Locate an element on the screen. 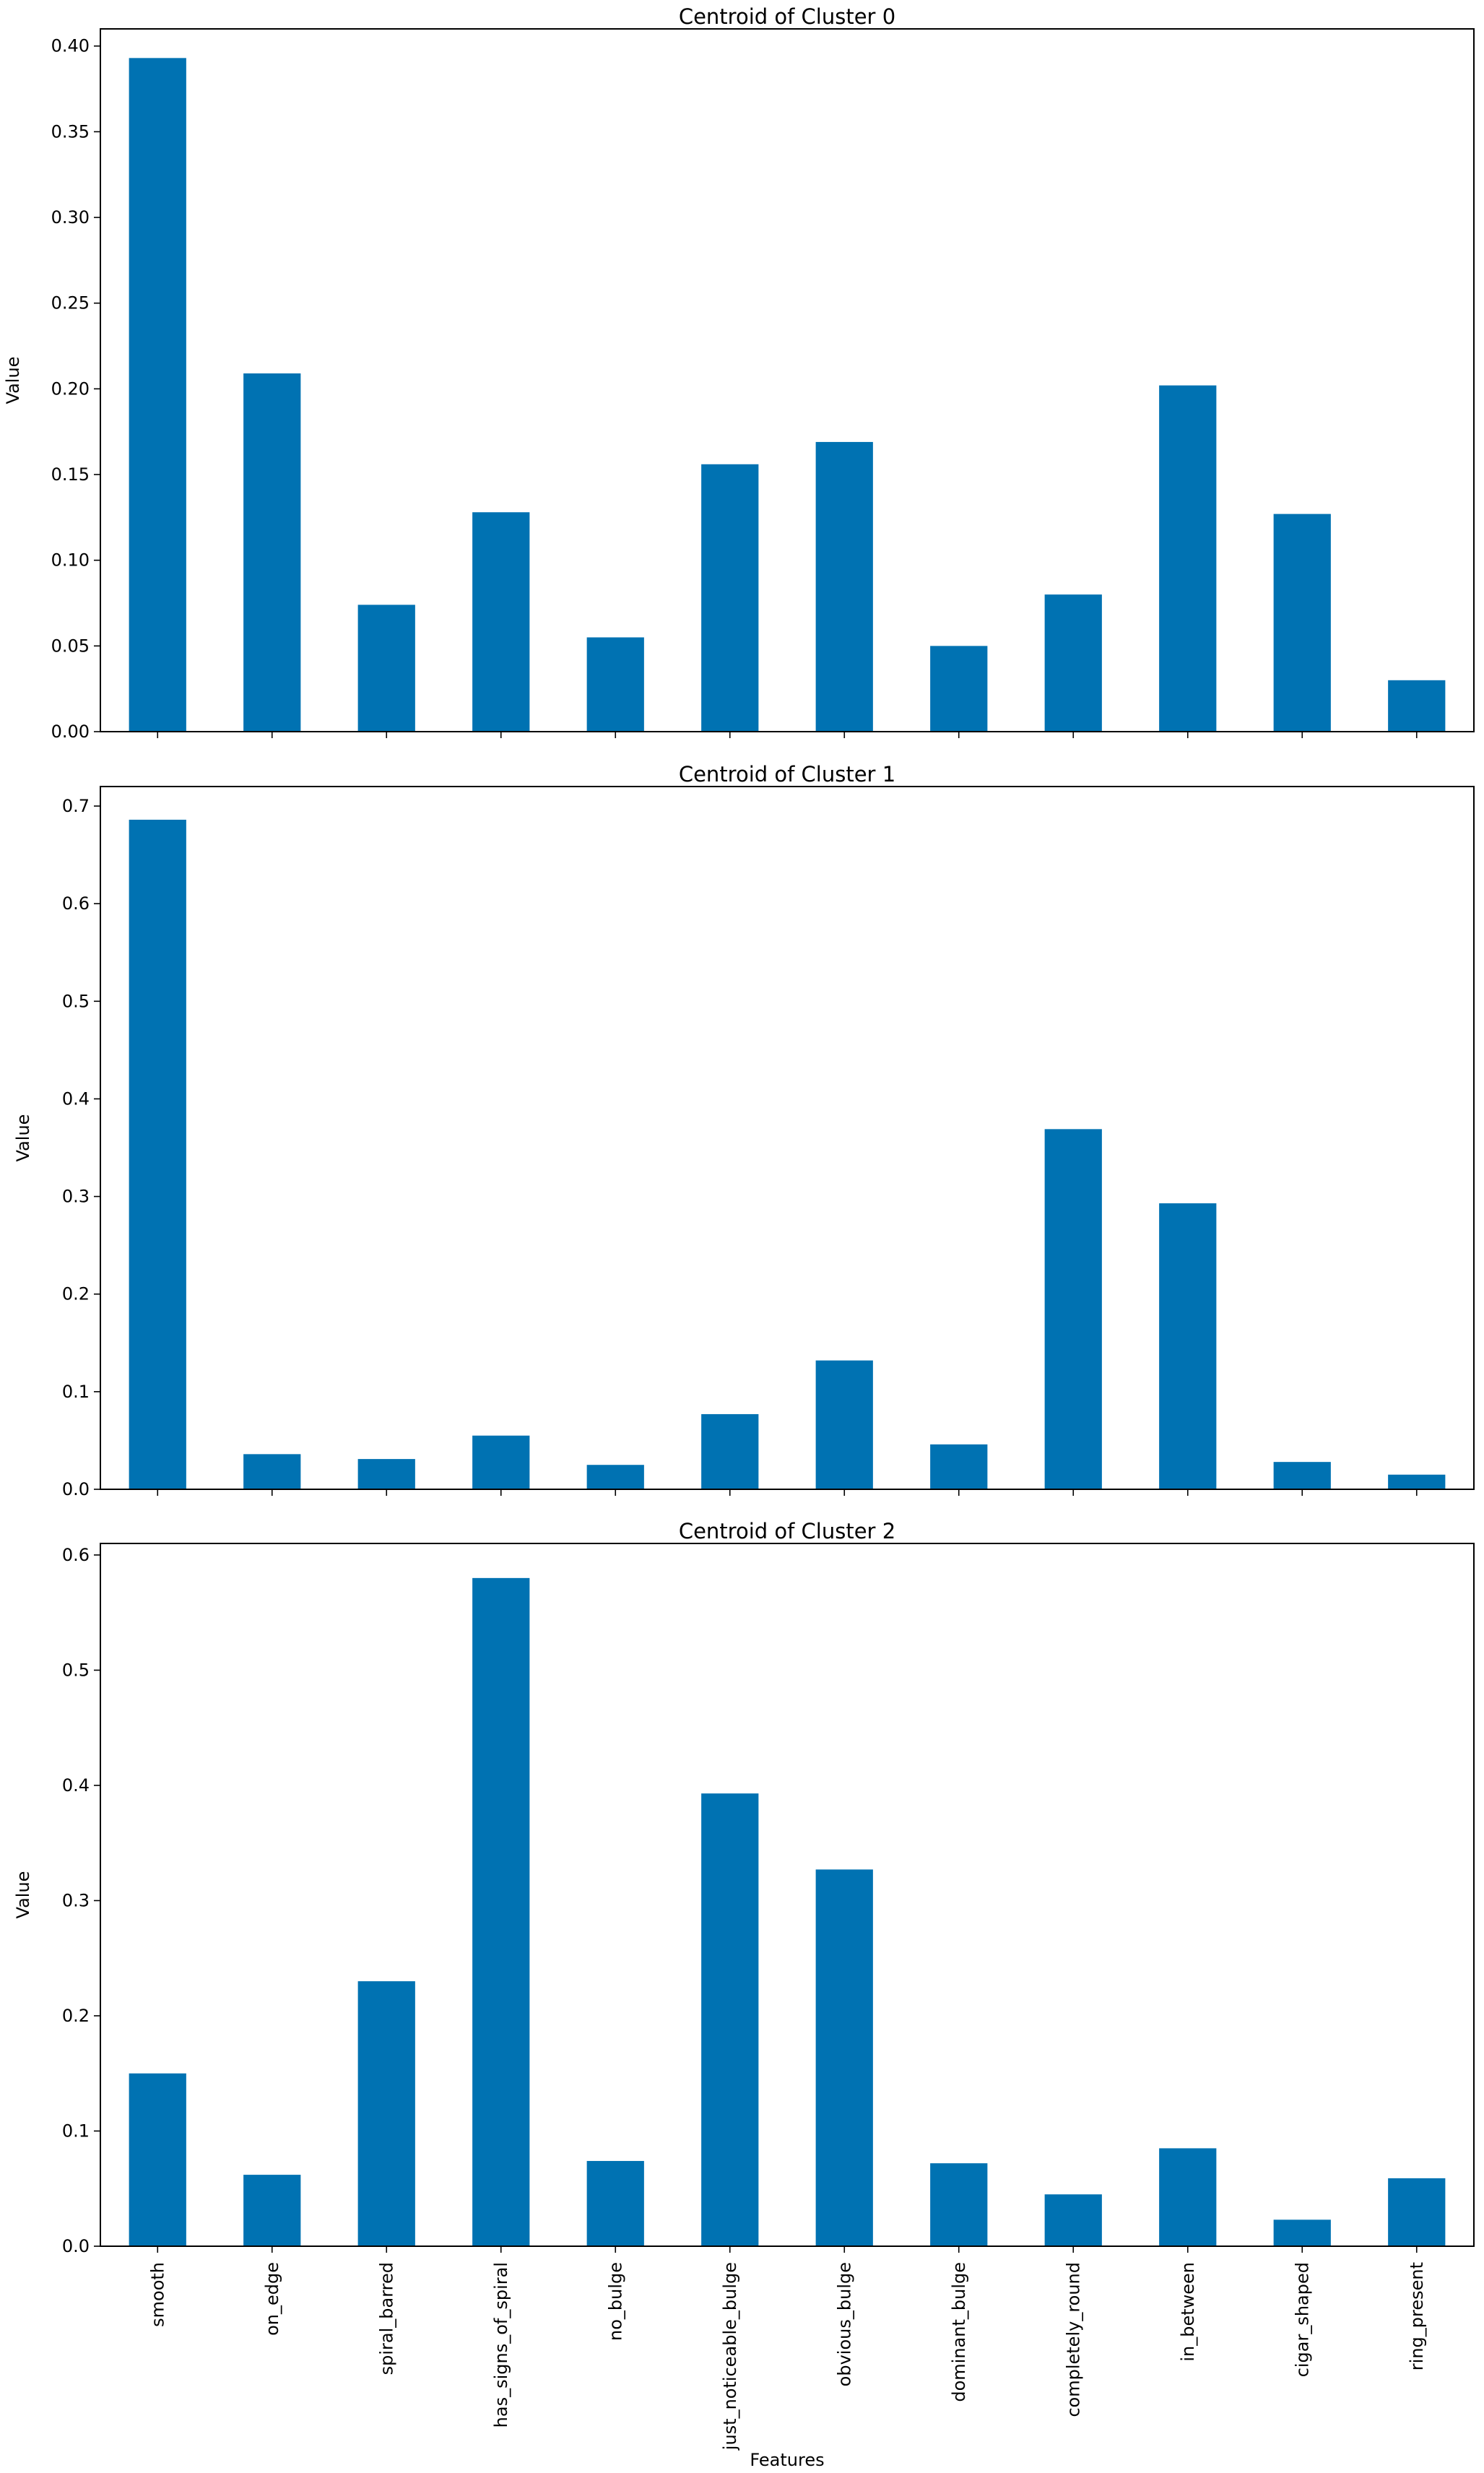 The width and height of the screenshot is (1484, 2473). x-tick-label: on_edge is located at coordinates (272, 2299).